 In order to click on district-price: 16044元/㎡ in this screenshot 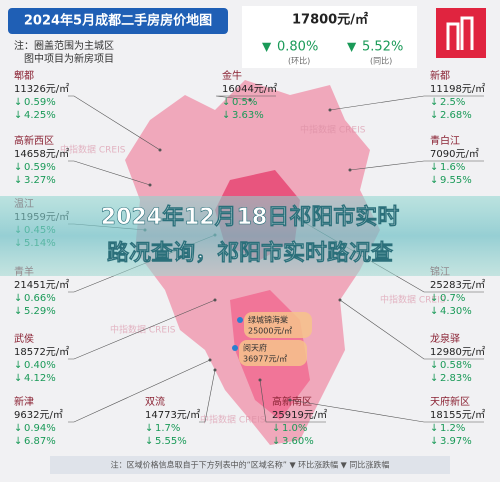, I will do `click(249, 89)`.